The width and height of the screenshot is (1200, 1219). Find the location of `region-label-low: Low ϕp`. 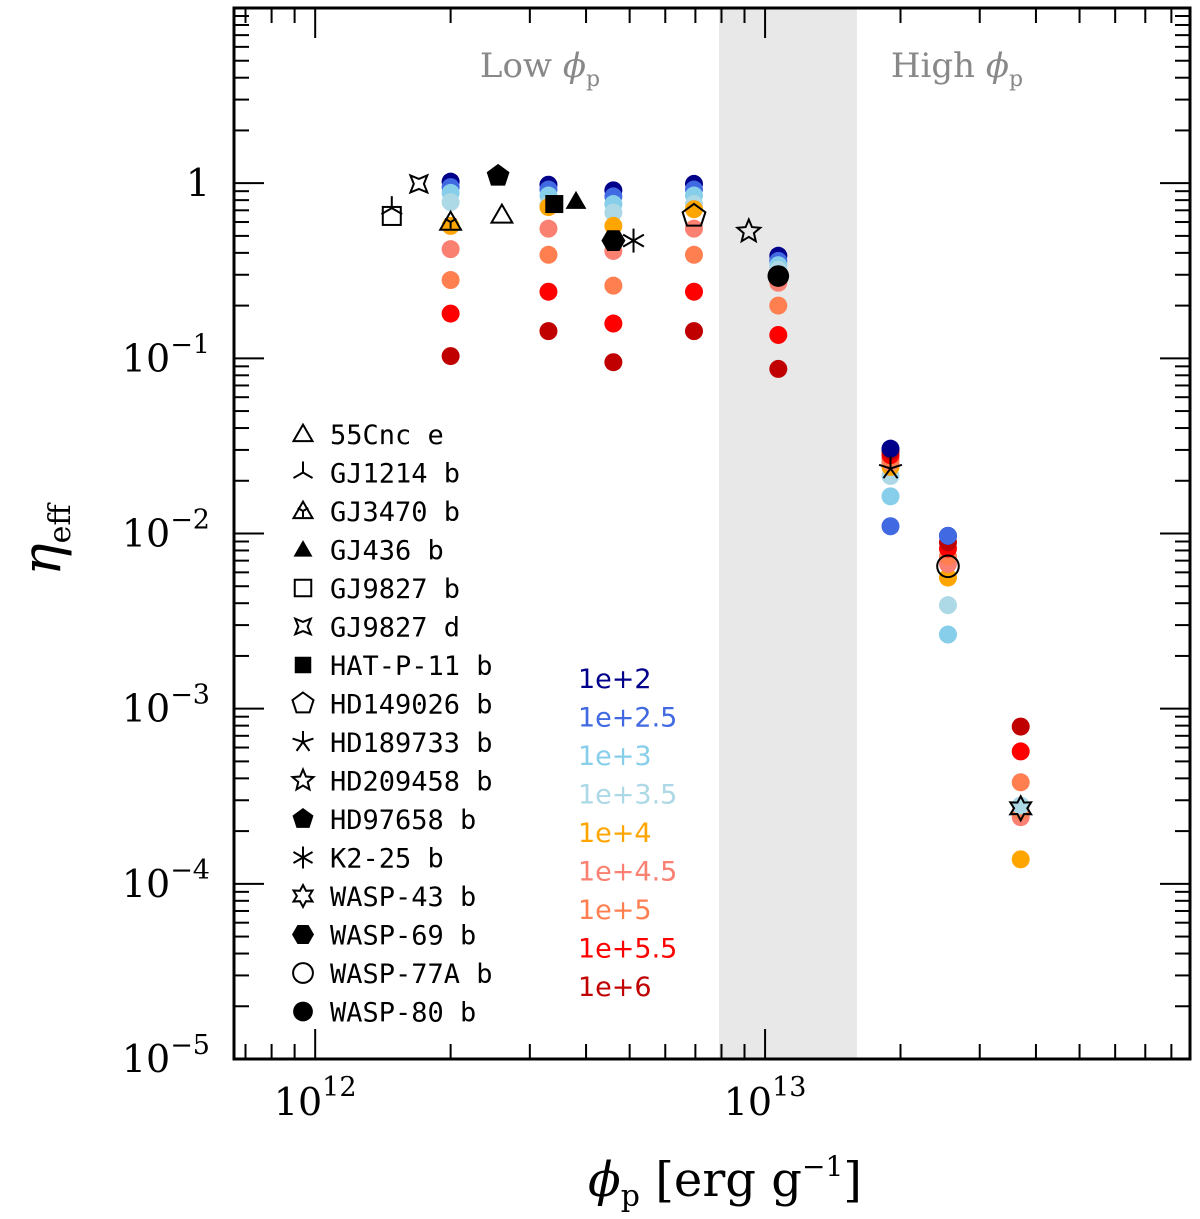

region-label-low: Low ϕp is located at coordinates (540, 69).